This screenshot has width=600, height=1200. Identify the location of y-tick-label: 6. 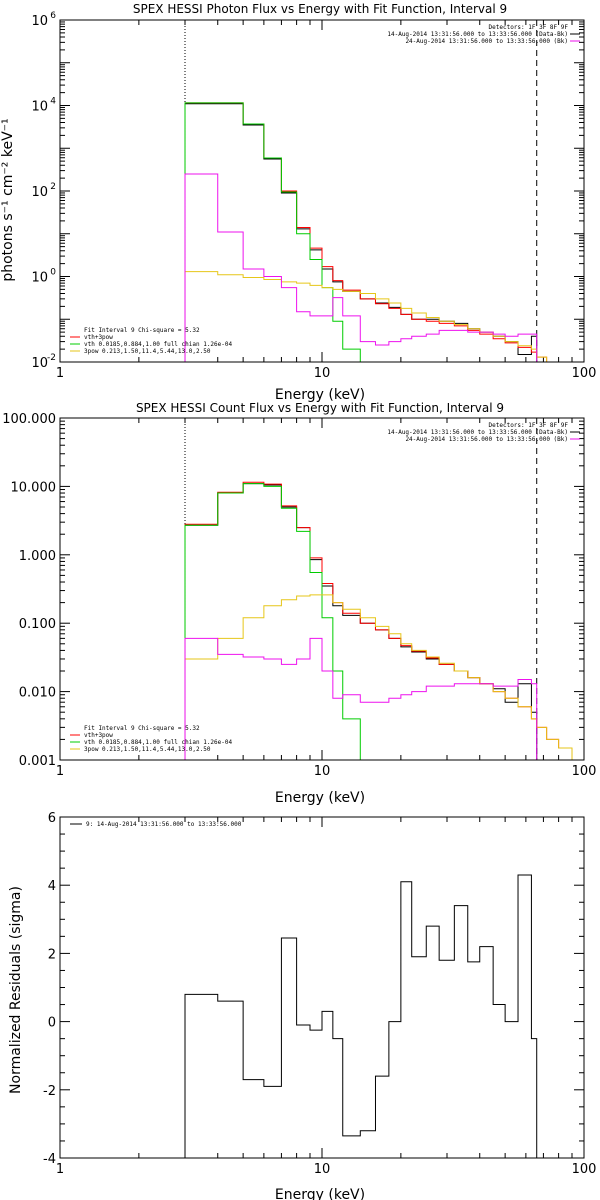
(52, 818).